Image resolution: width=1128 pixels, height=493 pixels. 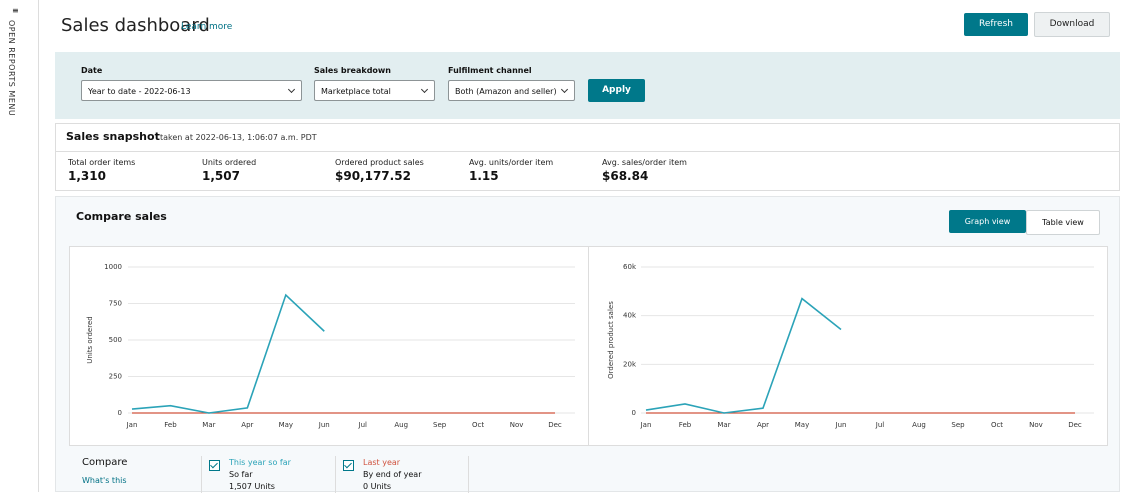 What do you see at coordinates (207, 27) in the screenshot?
I see `learn-more-link: Learn more` at bounding box center [207, 27].